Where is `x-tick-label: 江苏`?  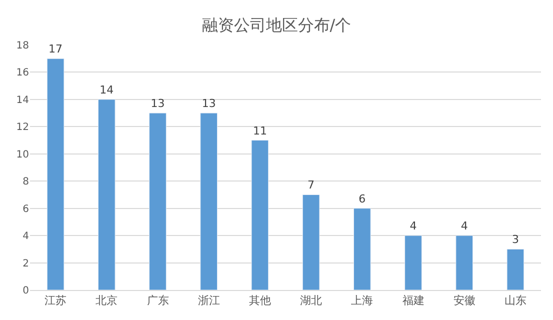
x-tick-label: 江苏 is located at coordinates (55, 301).